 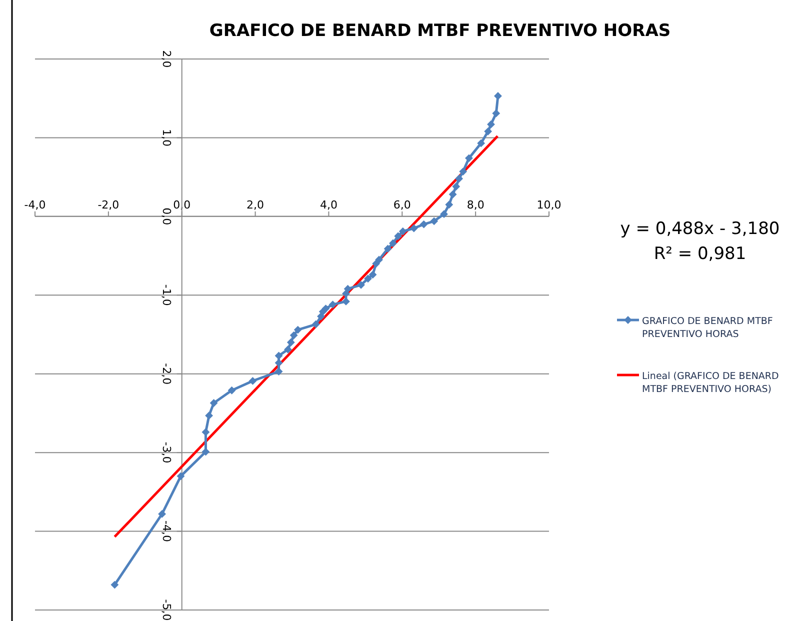 I want to click on y-tick-label: -5,0, so click(x=166, y=610).